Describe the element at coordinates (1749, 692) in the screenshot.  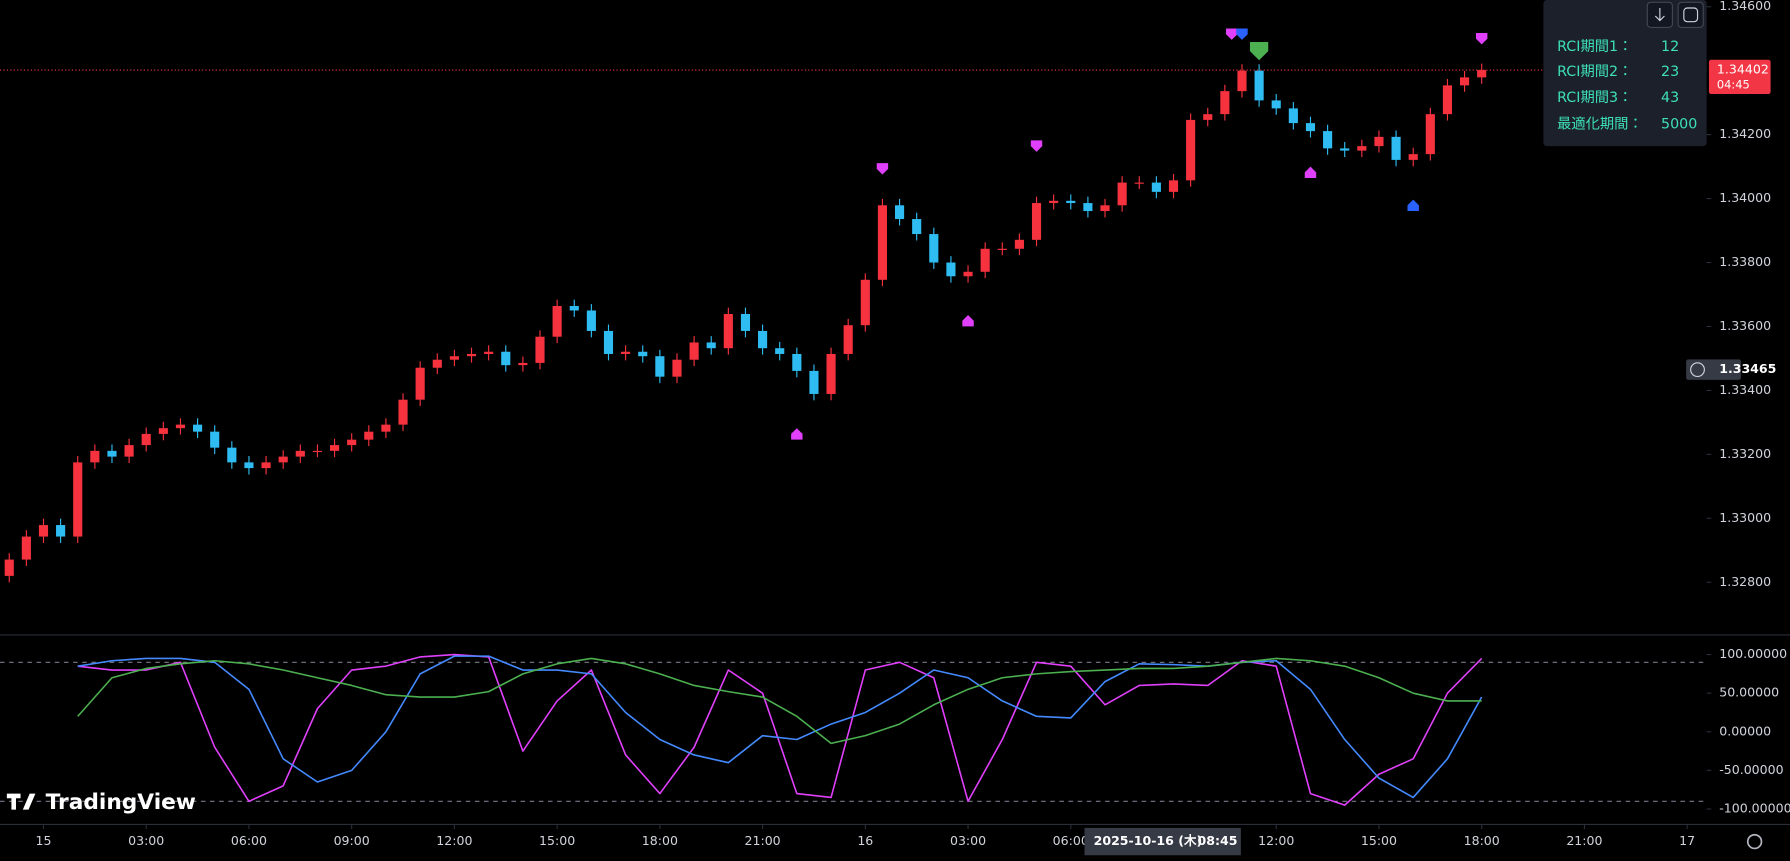
I see `y-tick-label: 50.00000` at that location.